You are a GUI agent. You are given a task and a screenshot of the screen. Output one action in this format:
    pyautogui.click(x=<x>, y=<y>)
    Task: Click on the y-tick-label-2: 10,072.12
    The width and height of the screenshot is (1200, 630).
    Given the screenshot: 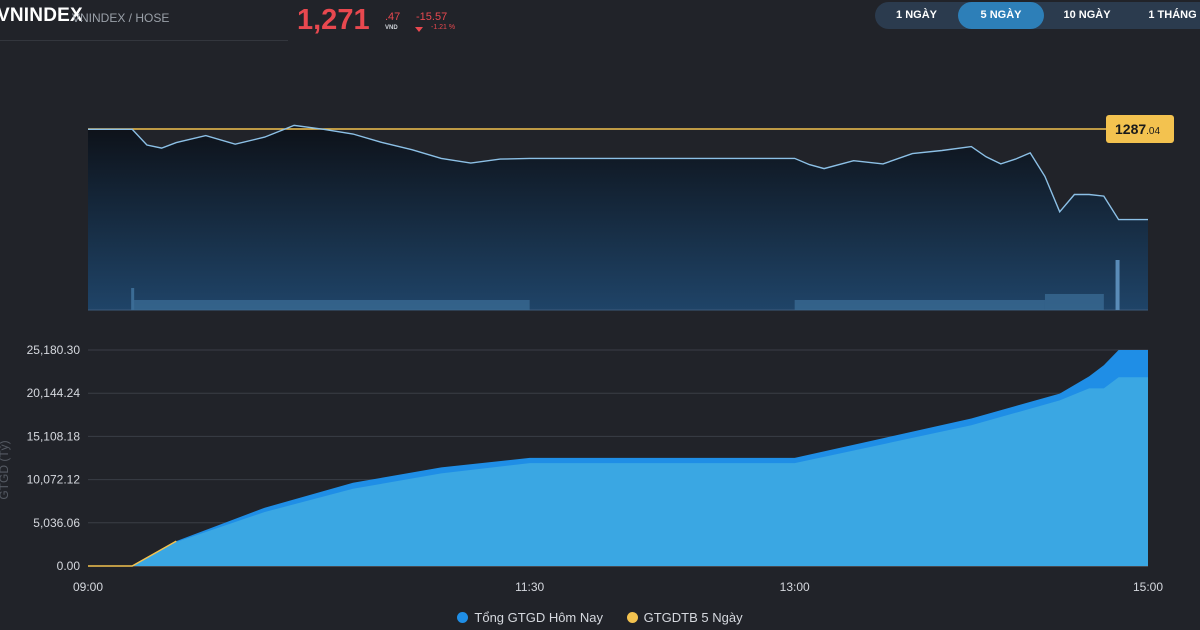 What is the action you would take?
    pyautogui.click(x=54, y=480)
    